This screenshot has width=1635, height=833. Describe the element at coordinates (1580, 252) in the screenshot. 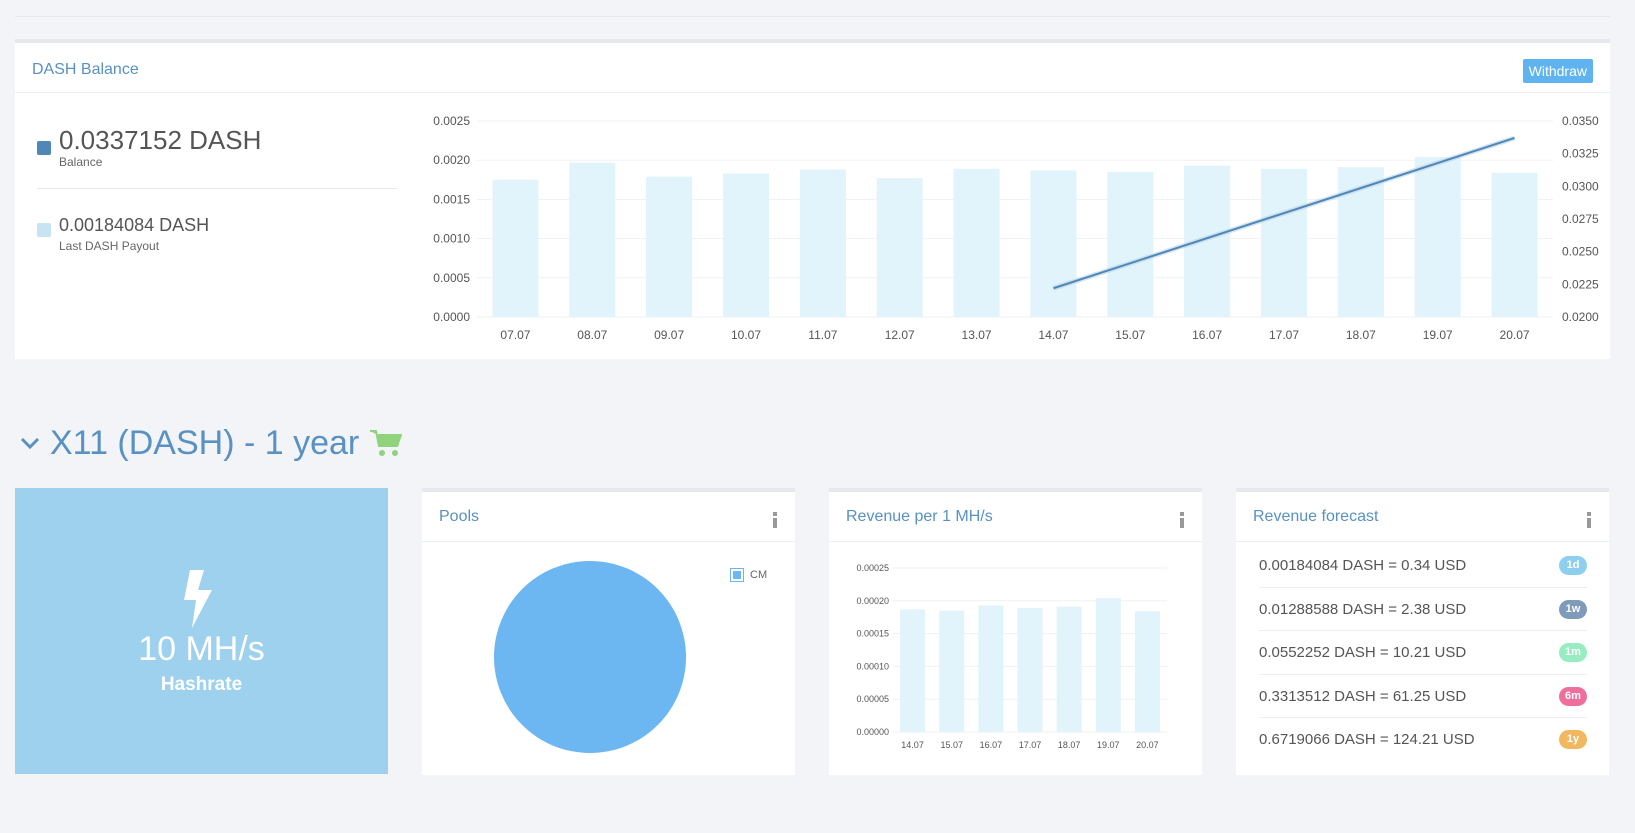

I see `y2-tick-label: 0.0250` at that location.